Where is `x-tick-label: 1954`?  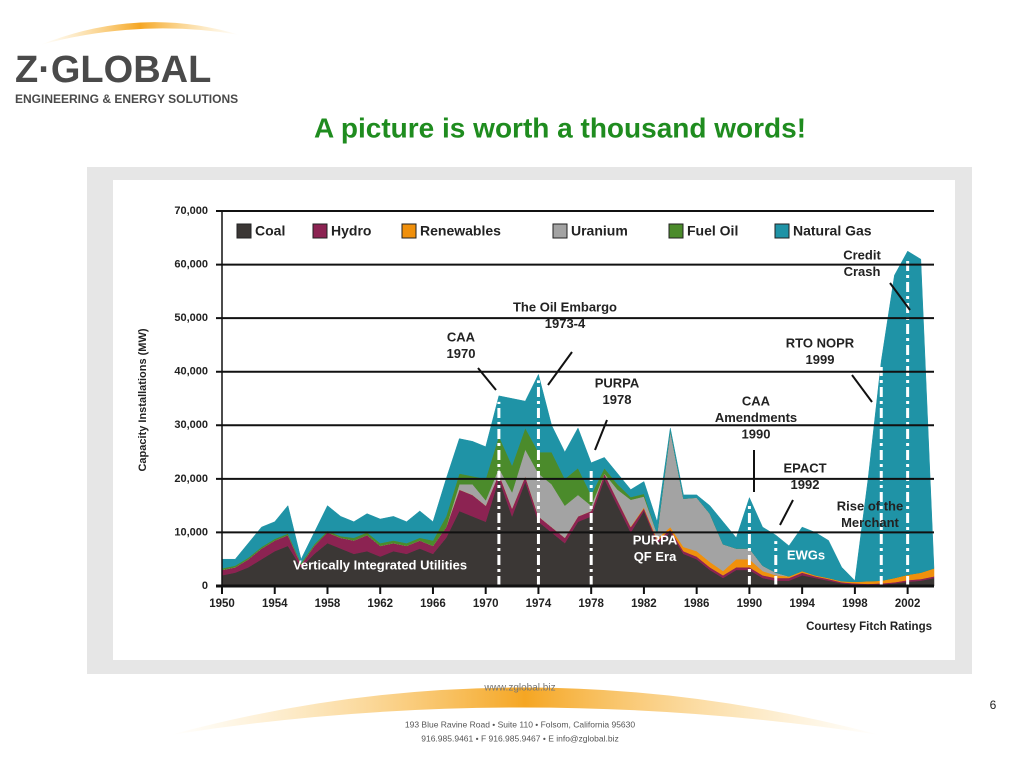 x-tick-label: 1954 is located at coordinates (275, 604).